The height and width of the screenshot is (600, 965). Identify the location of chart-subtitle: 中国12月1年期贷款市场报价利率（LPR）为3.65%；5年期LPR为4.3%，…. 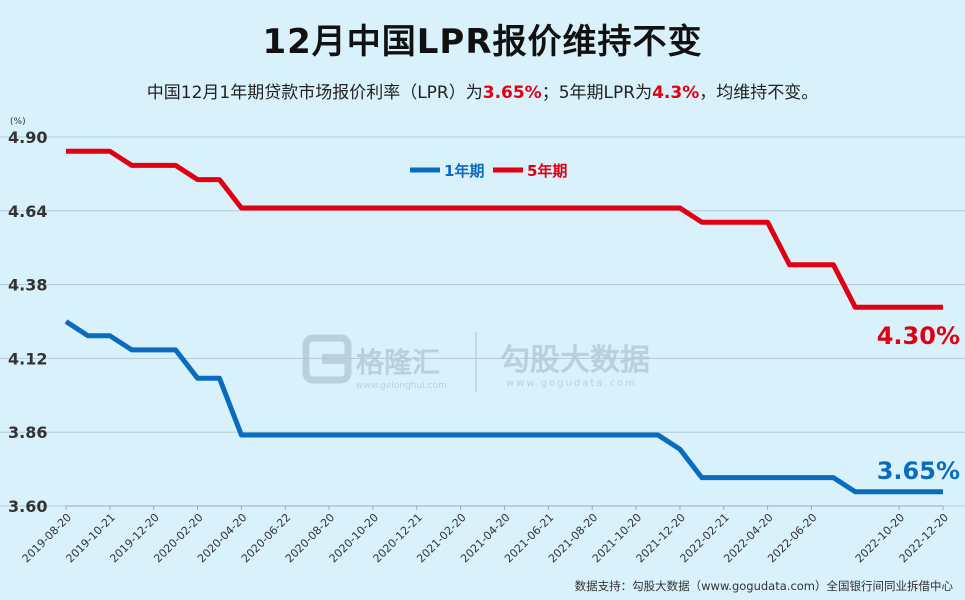
(482, 90).